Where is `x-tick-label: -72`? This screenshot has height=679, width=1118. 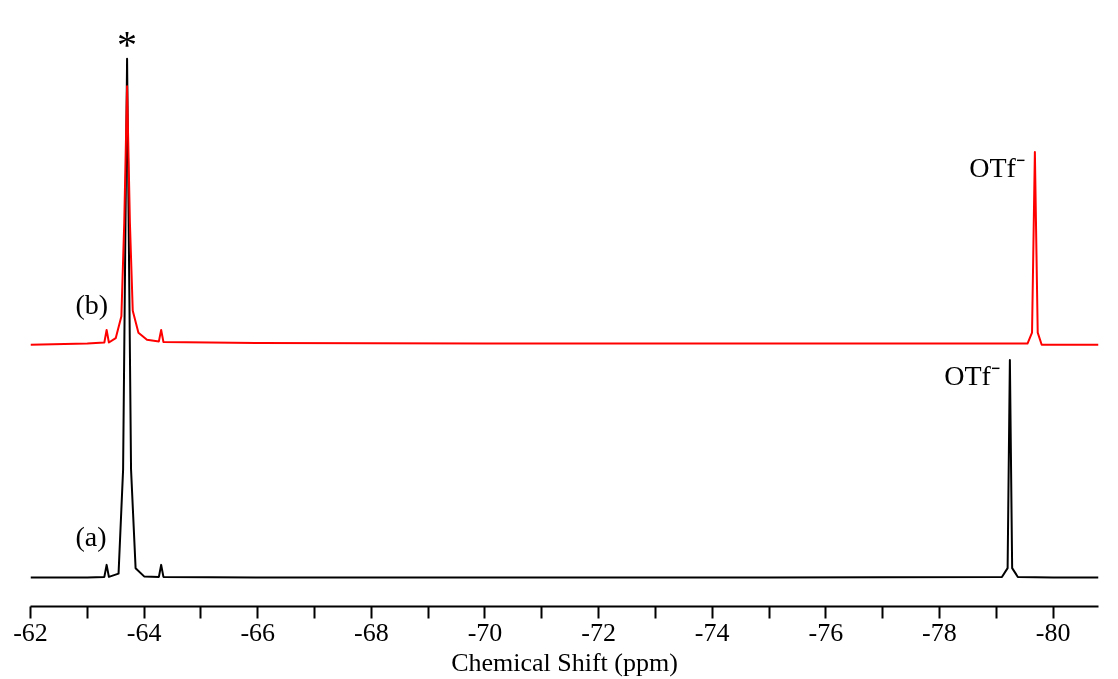
x-tick-label: -72 is located at coordinates (598, 632).